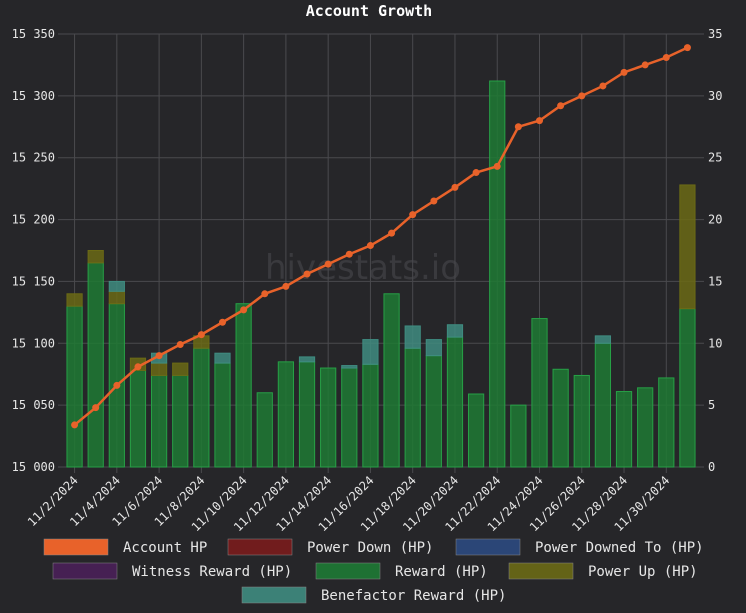 The image size is (746, 613). I want to click on y-right-tick-label: 30, so click(715, 96).